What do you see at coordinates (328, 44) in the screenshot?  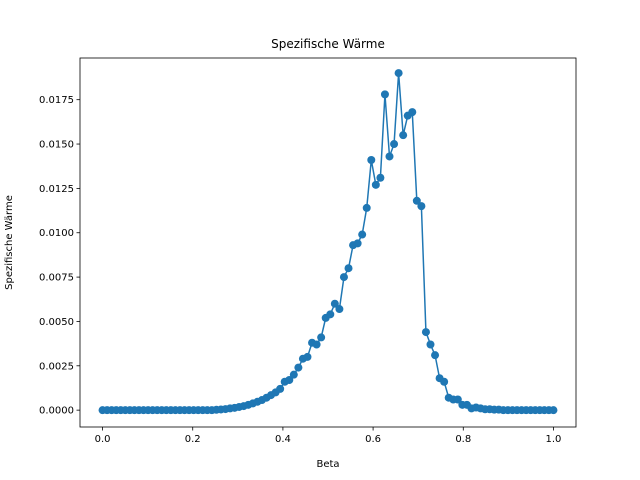 I see `chart-title: Spezifische Wärme` at bounding box center [328, 44].